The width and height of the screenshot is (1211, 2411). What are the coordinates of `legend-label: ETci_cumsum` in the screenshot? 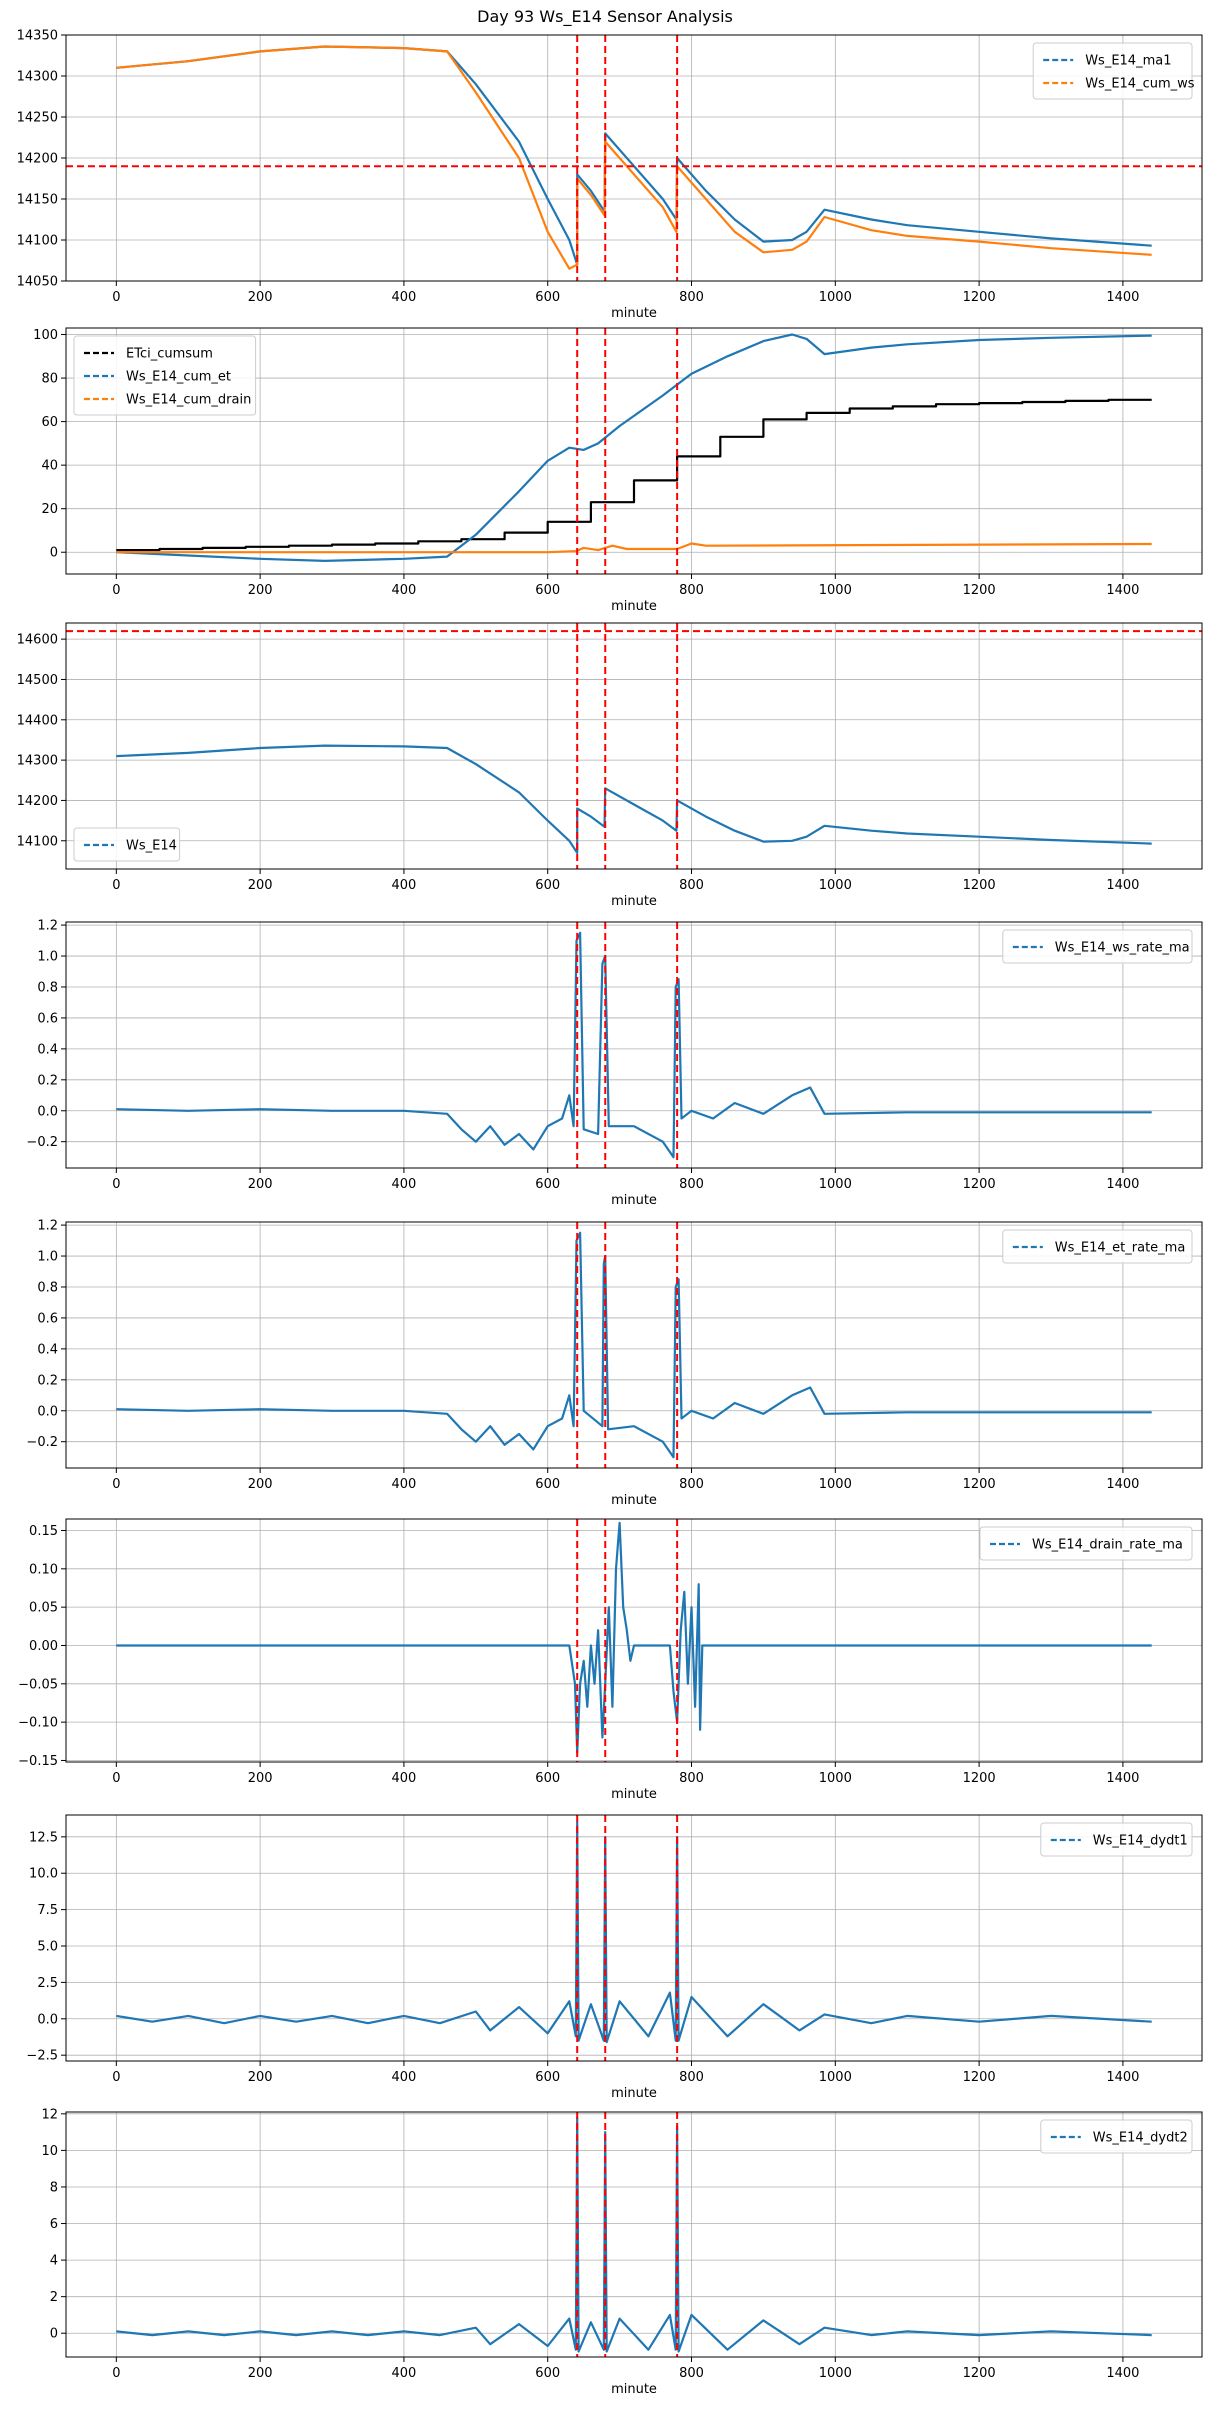 It's located at (169, 354).